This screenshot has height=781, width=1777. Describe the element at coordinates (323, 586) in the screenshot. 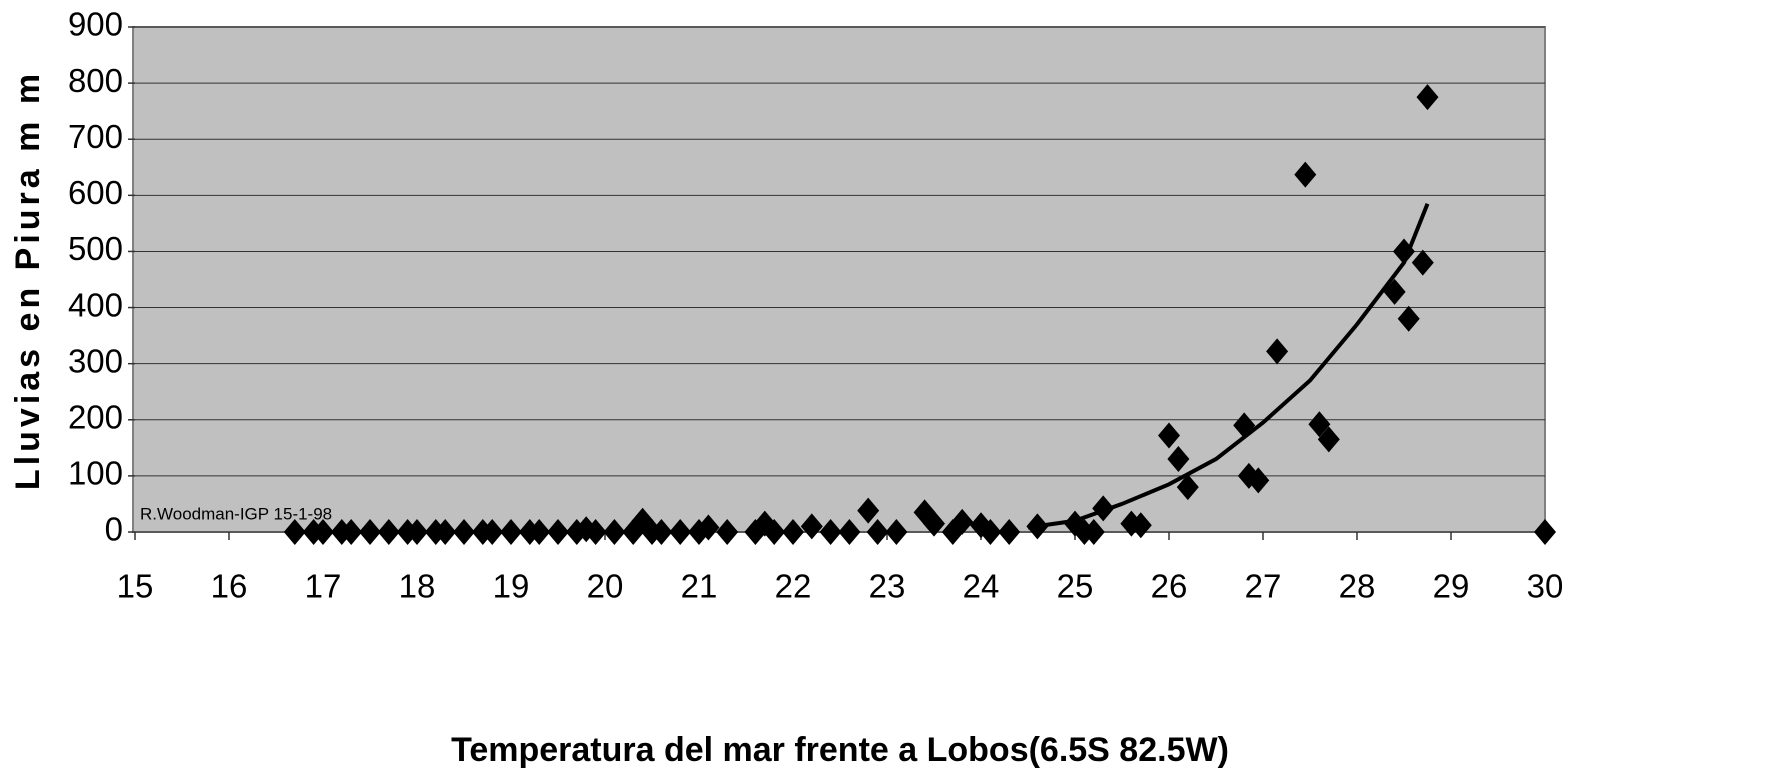

I see `x-tick-label: 17` at that location.